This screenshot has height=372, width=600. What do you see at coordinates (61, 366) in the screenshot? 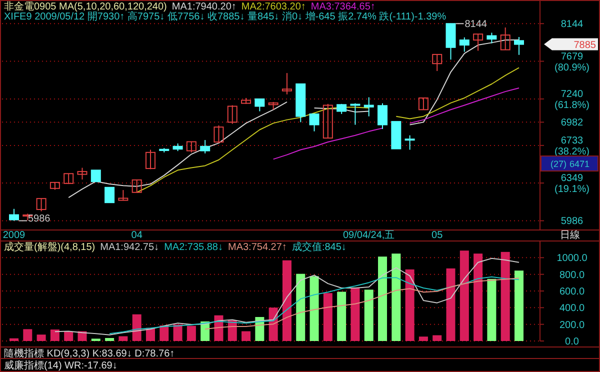
I see `text: 威廉指標(14) WR:-17.69↓` at bounding box center [61, 366].